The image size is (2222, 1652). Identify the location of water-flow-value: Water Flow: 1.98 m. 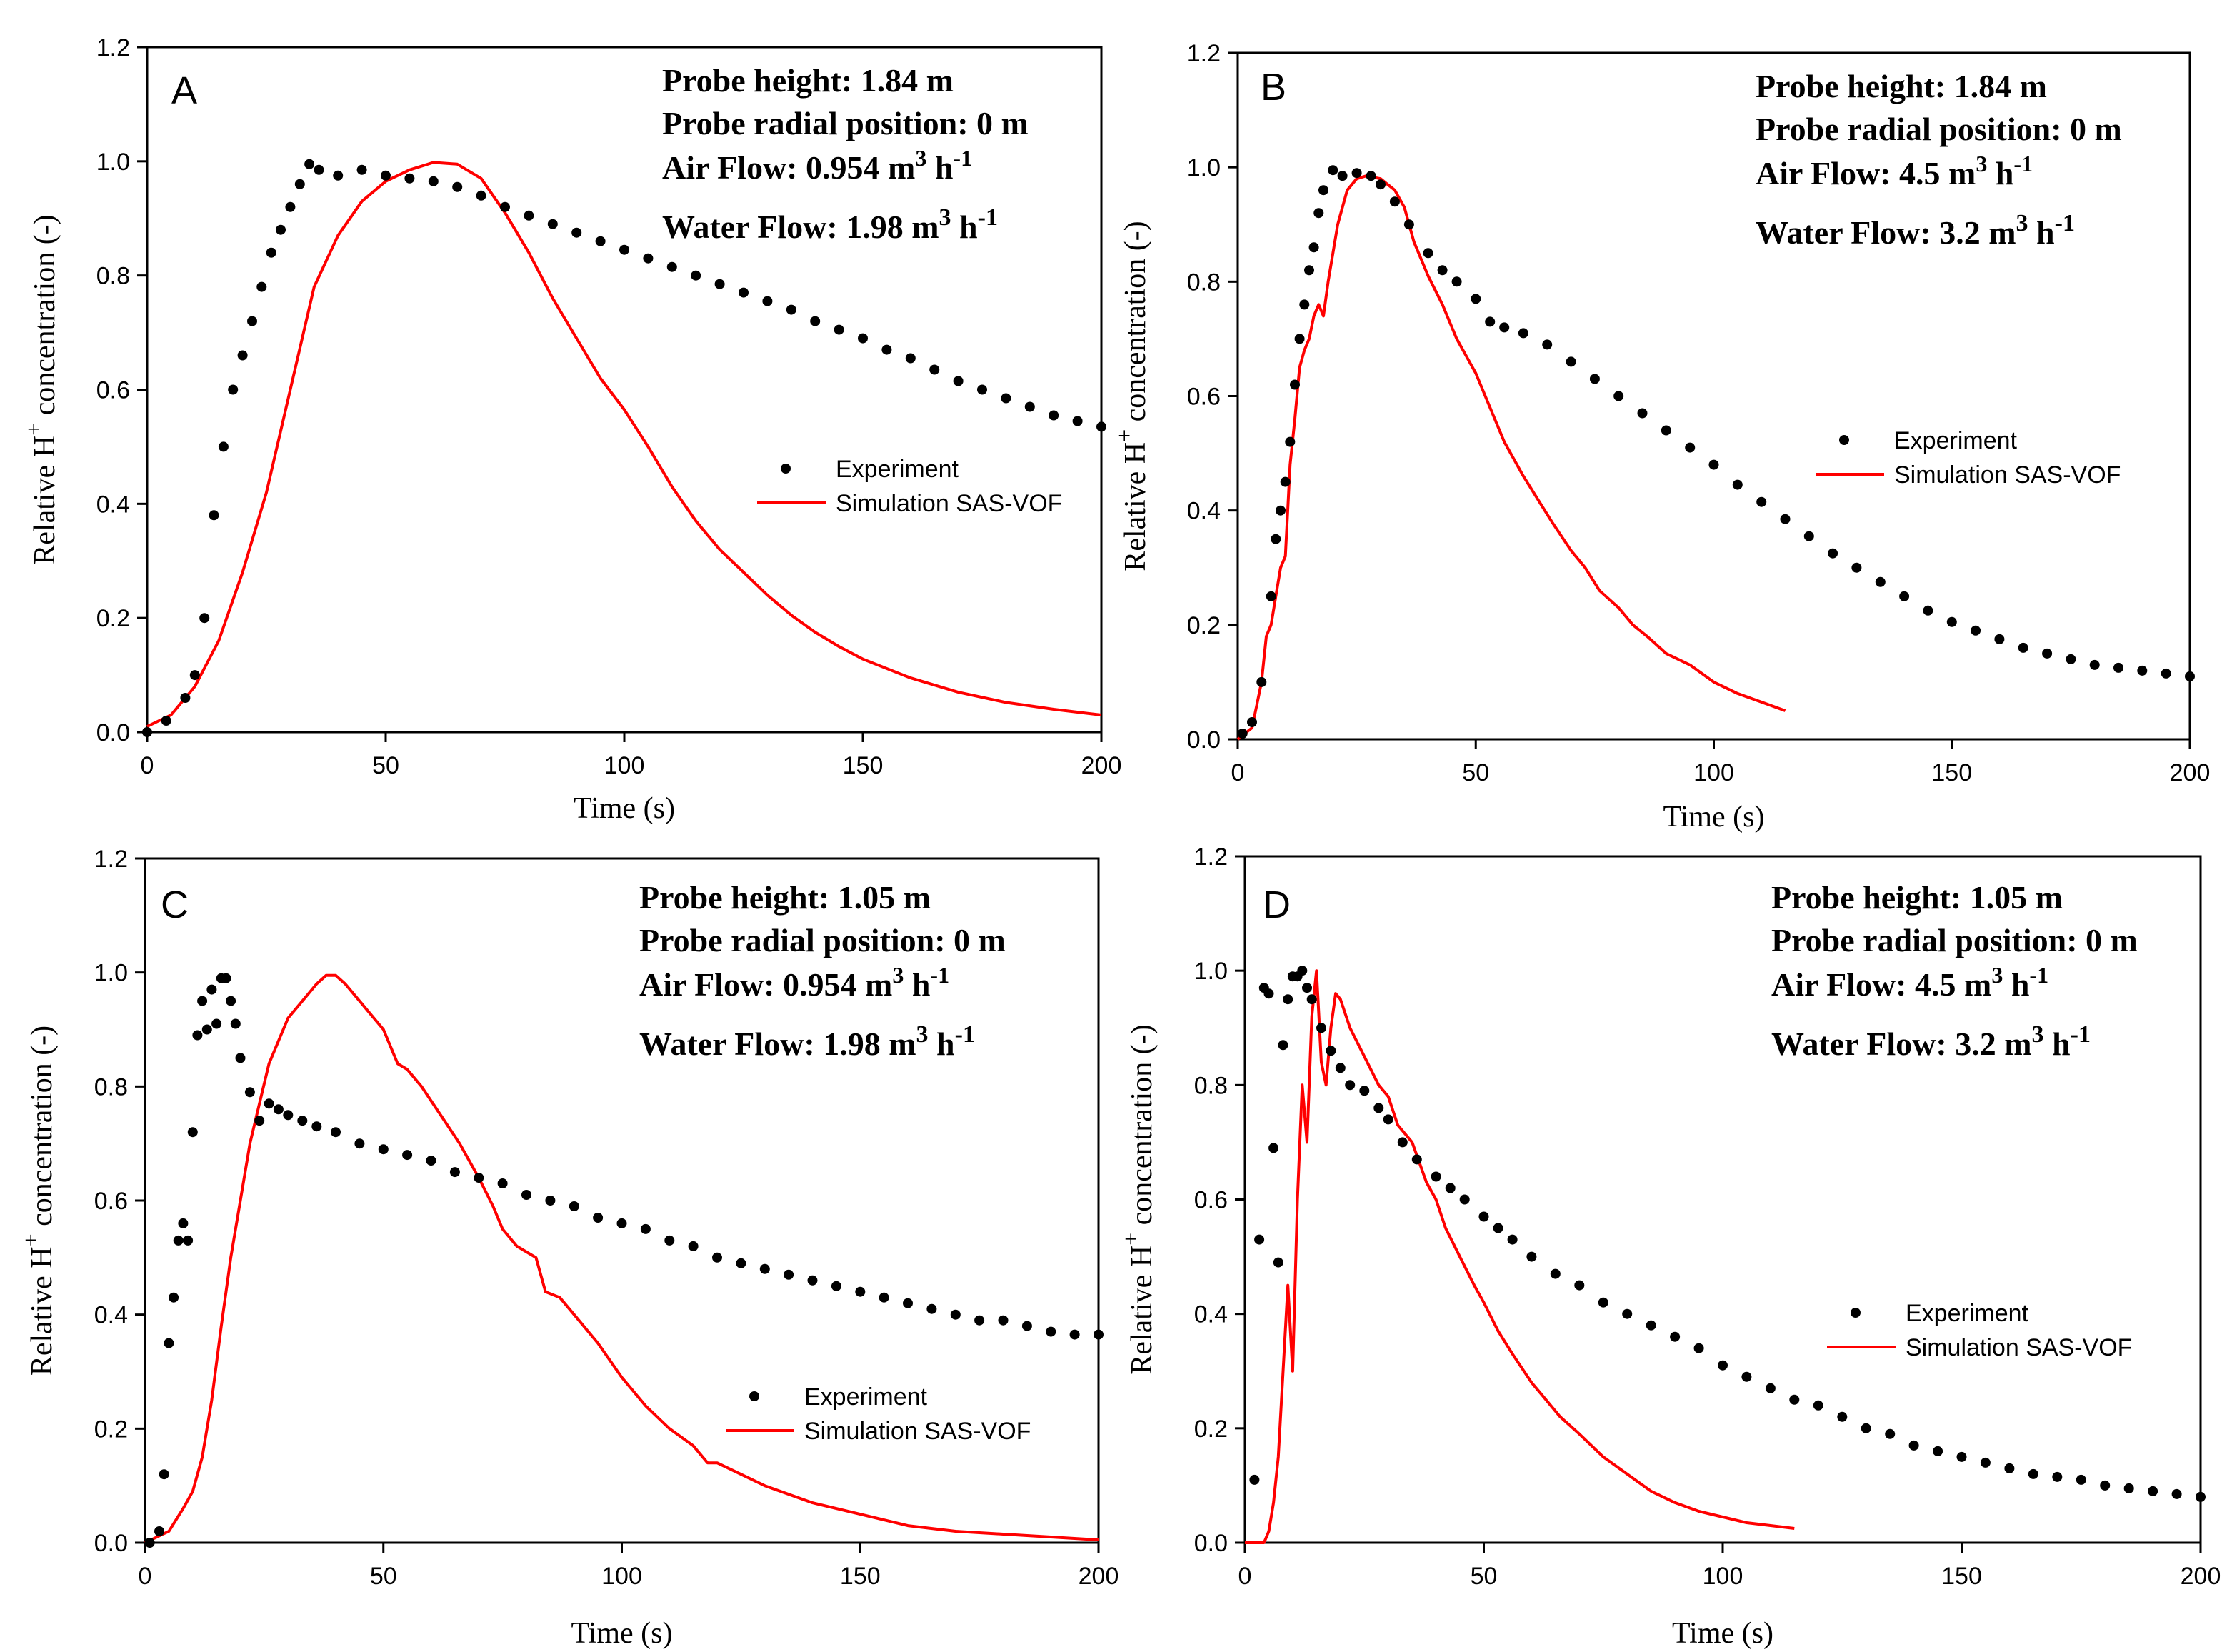
(800, 227).